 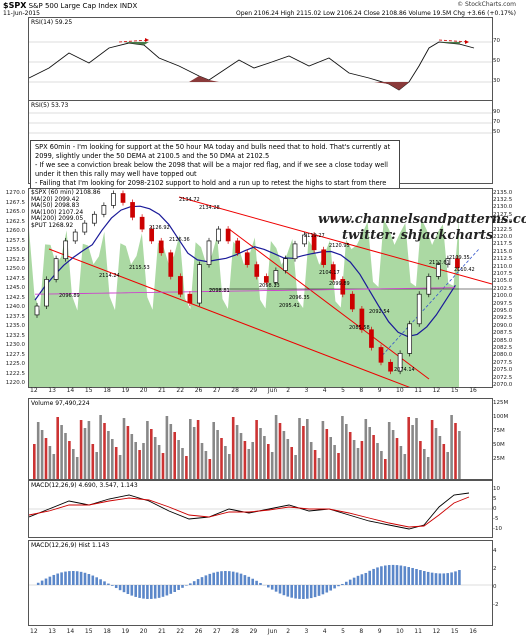 I want to click on price-tick-right: 2080.0, so click(x=503, y=355).